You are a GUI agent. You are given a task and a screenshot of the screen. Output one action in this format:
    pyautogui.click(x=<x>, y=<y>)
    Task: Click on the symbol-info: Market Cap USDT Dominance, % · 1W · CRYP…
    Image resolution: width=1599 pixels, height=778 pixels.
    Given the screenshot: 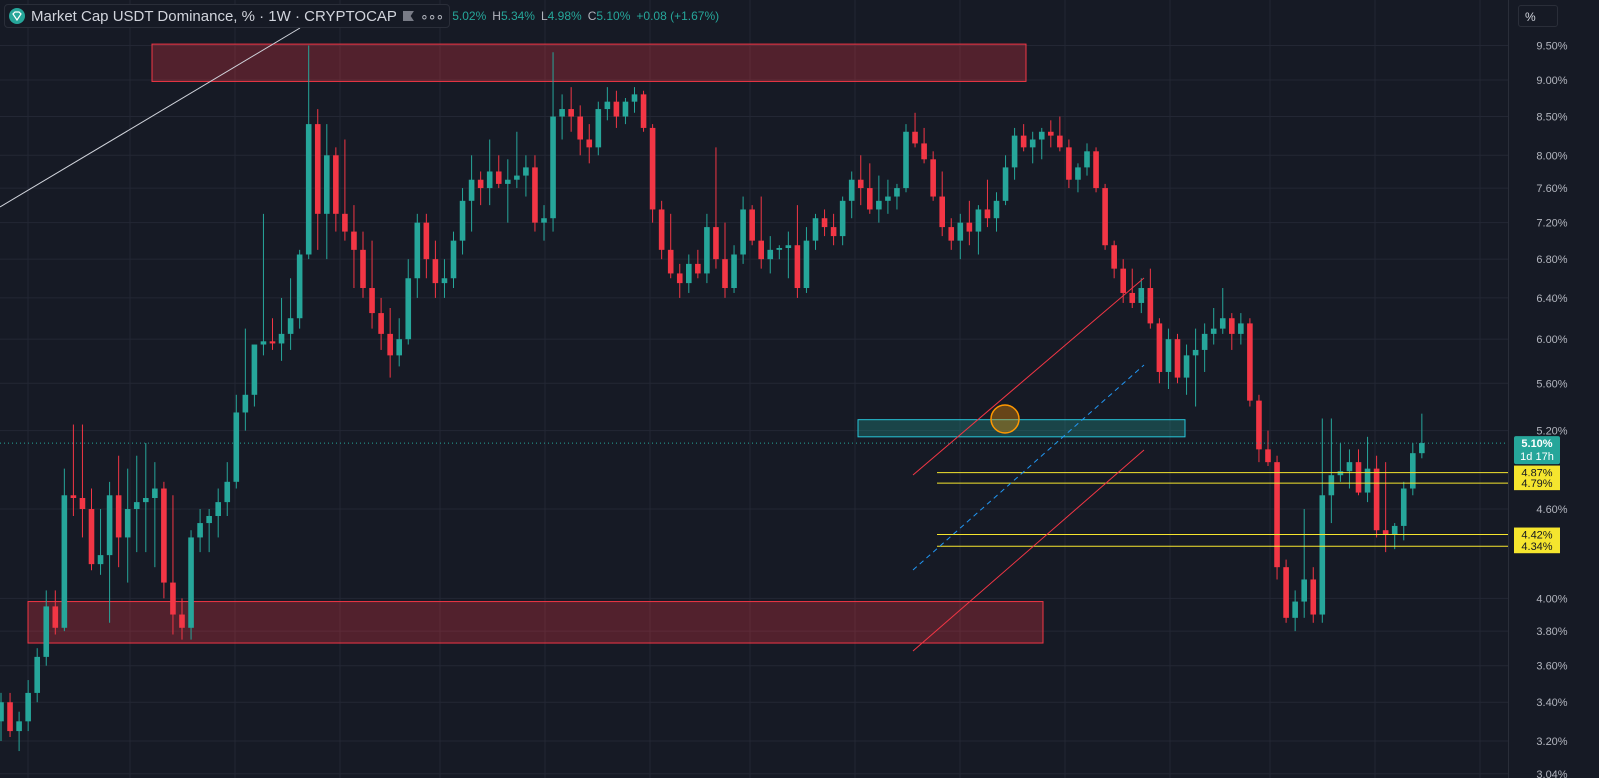 What is the action you would take?
    pyautogui.click(x=227, y=16)
    